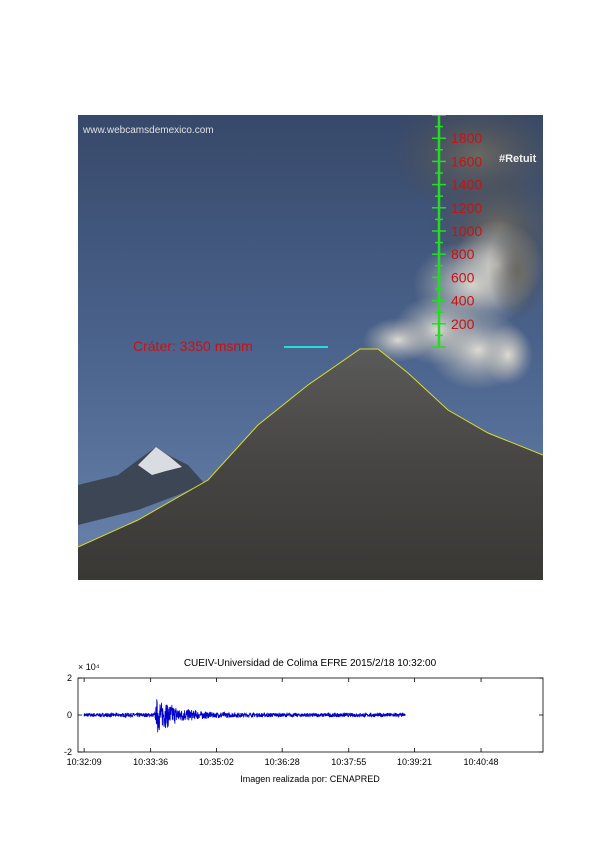  I want to click on x-tick-label: 10:37:55, so click(348, 762).